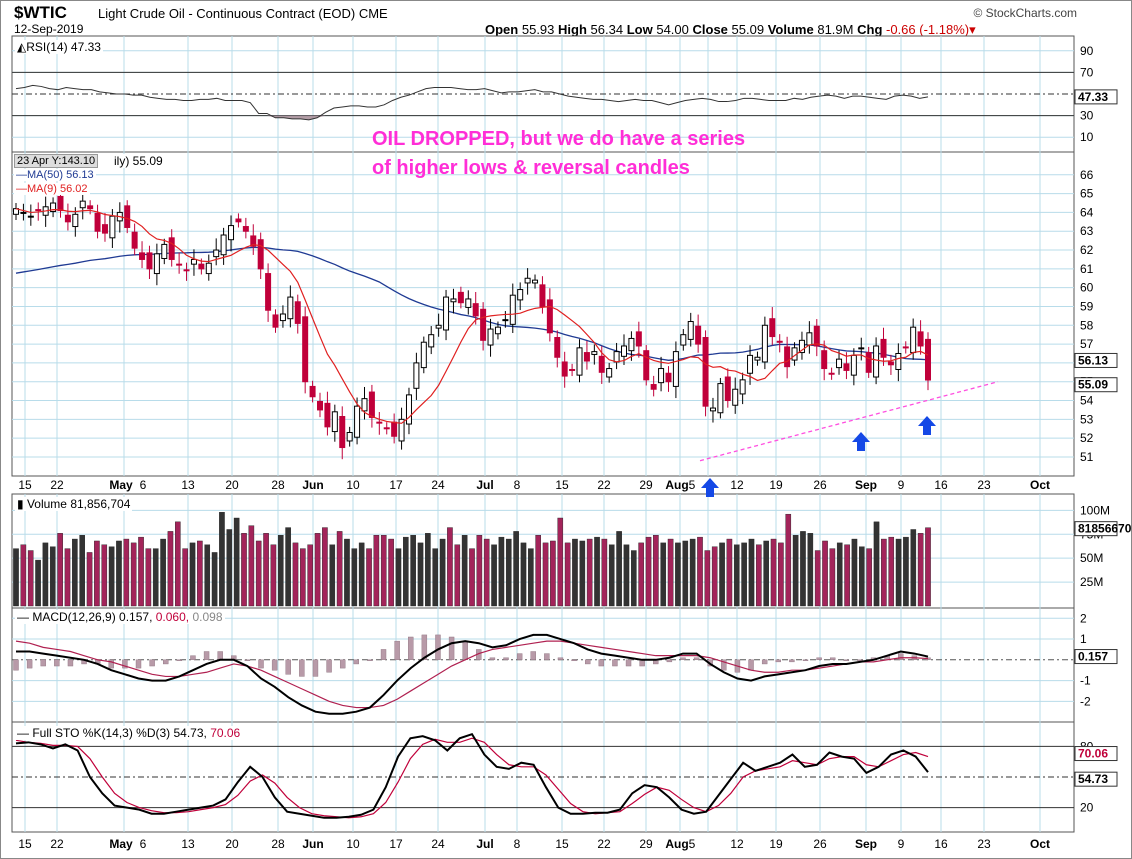  Describe the element at coordinates (353, 844) in the screenshot. I see `x-axis-label: 10` at that location.